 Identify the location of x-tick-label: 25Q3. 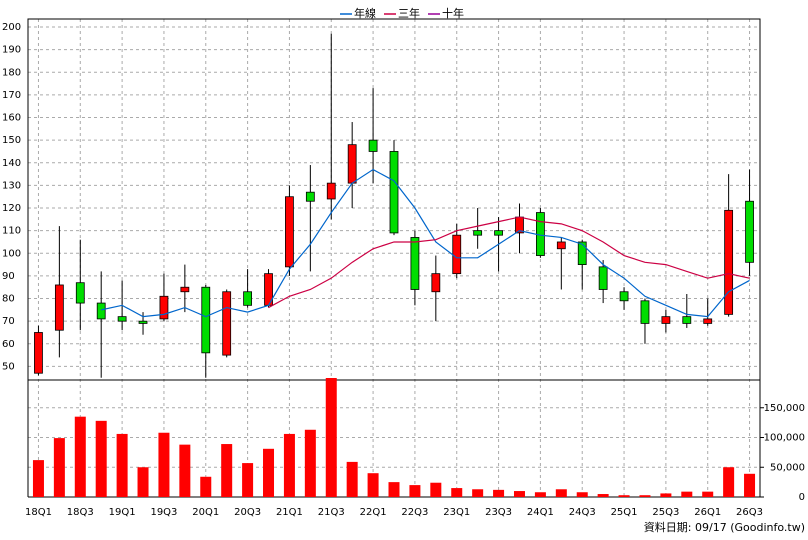
(665, 512).